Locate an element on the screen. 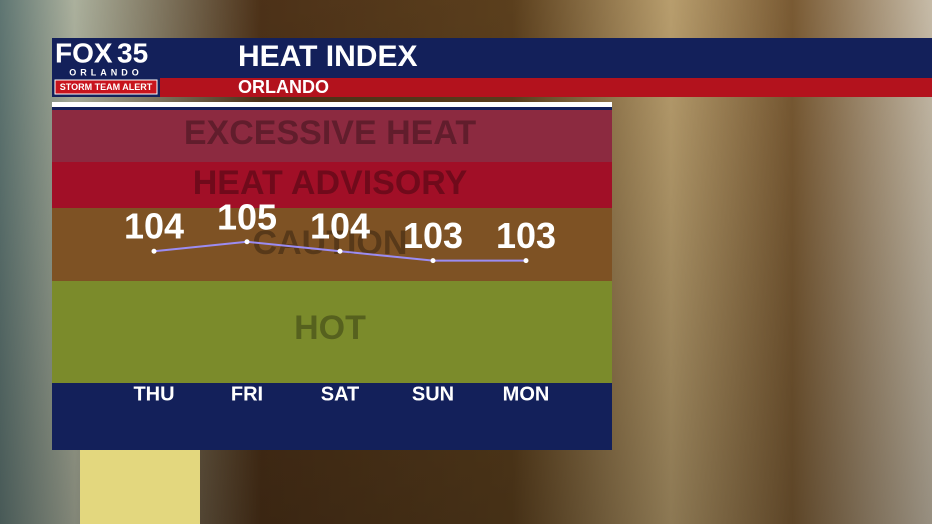  title-bar is located at coordinates (492, 58).